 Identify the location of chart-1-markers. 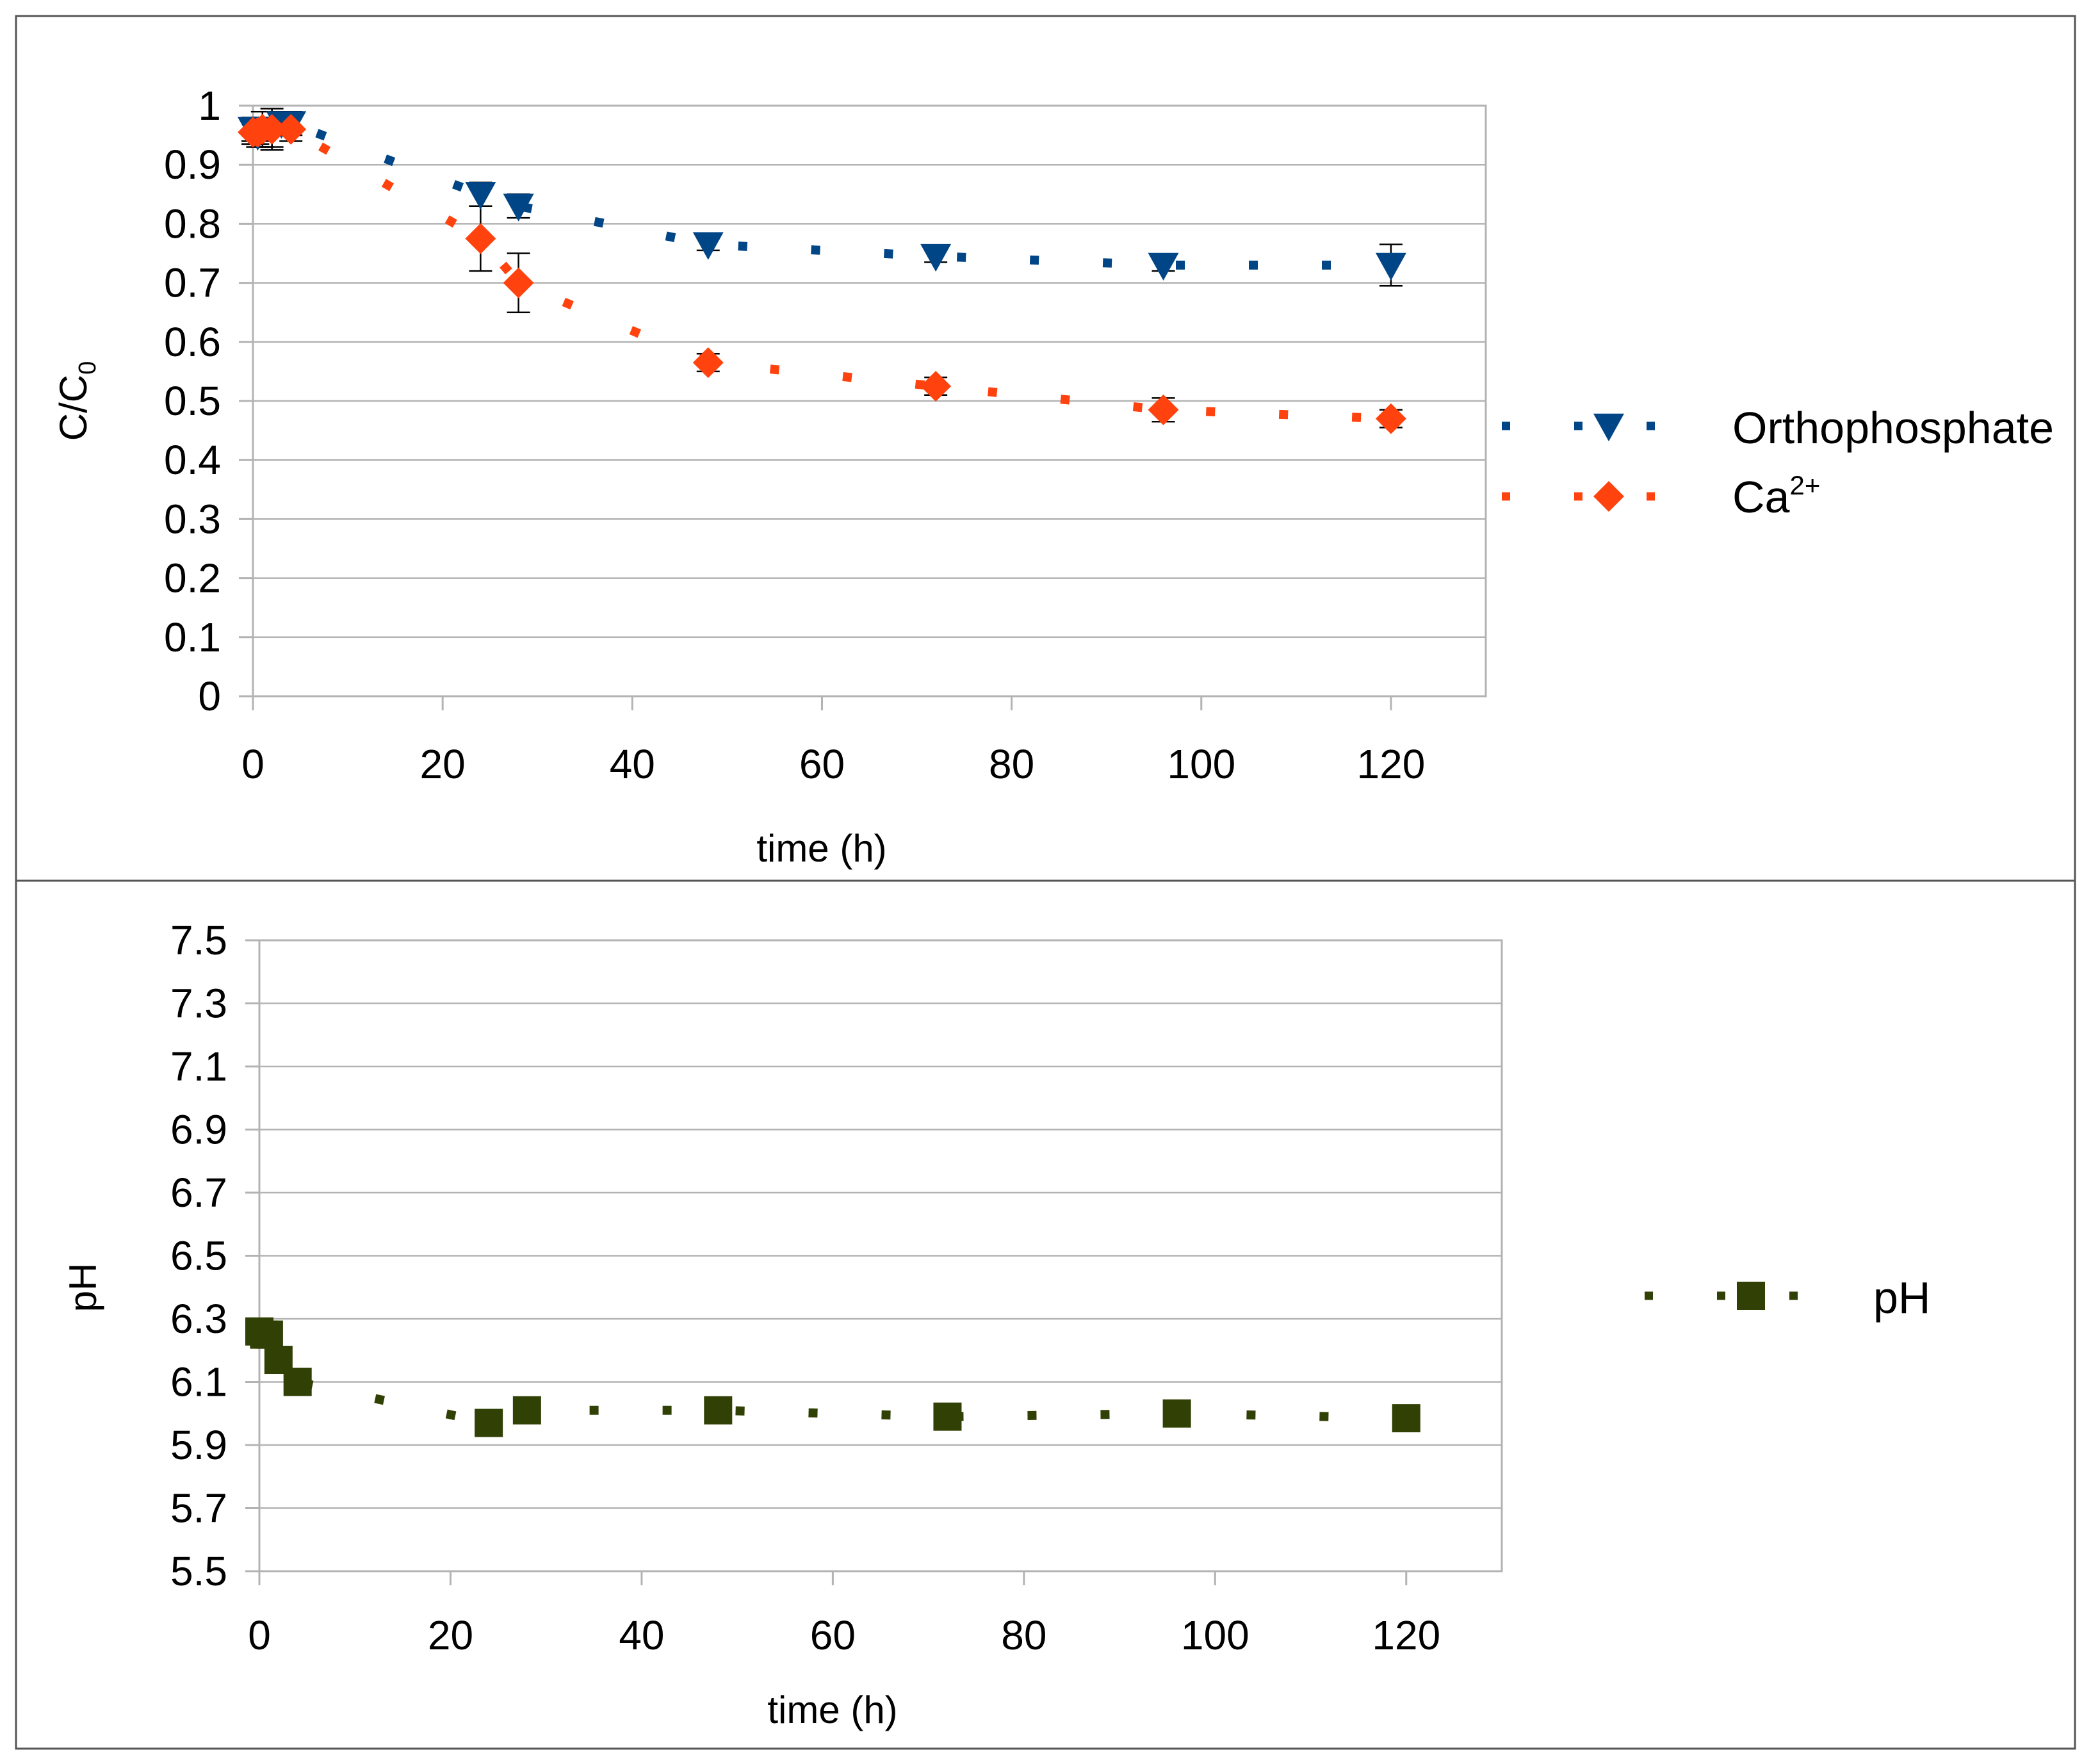
(822, 272).